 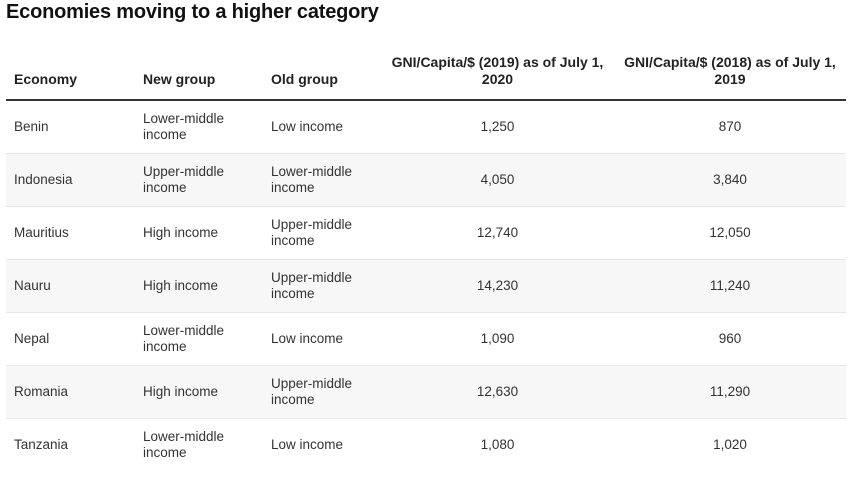 What do you see at coordinates (70, 74) in the screenshot?
I see `header-economy: Economy` at bounding box center [70, 74].